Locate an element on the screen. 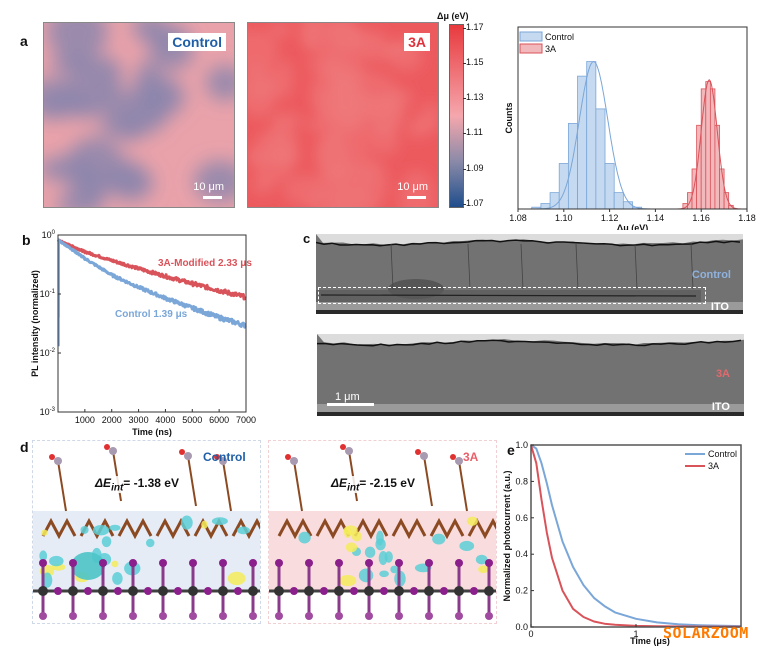  trpl-x-label: Time (ns) is located at coordinates (152, 432).